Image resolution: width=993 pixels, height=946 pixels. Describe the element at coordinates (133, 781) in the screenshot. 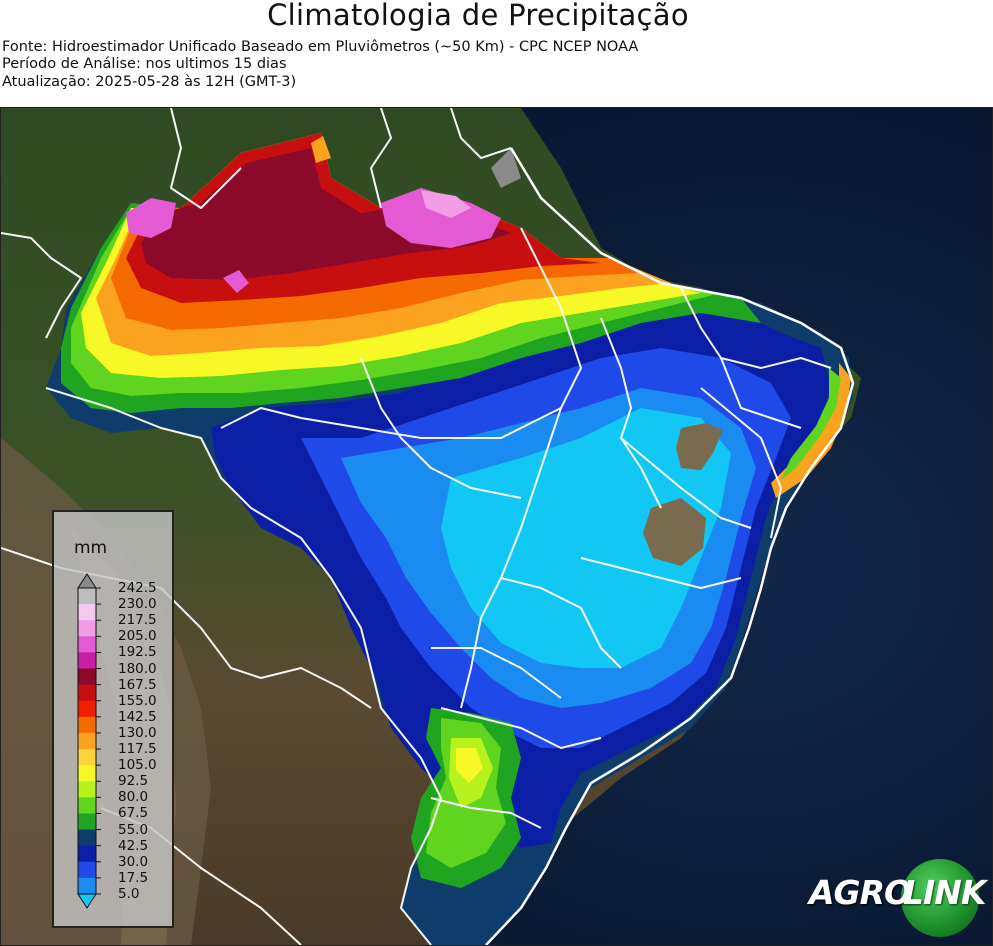

I see `colorbar-tick-label: 92.5` at that location.